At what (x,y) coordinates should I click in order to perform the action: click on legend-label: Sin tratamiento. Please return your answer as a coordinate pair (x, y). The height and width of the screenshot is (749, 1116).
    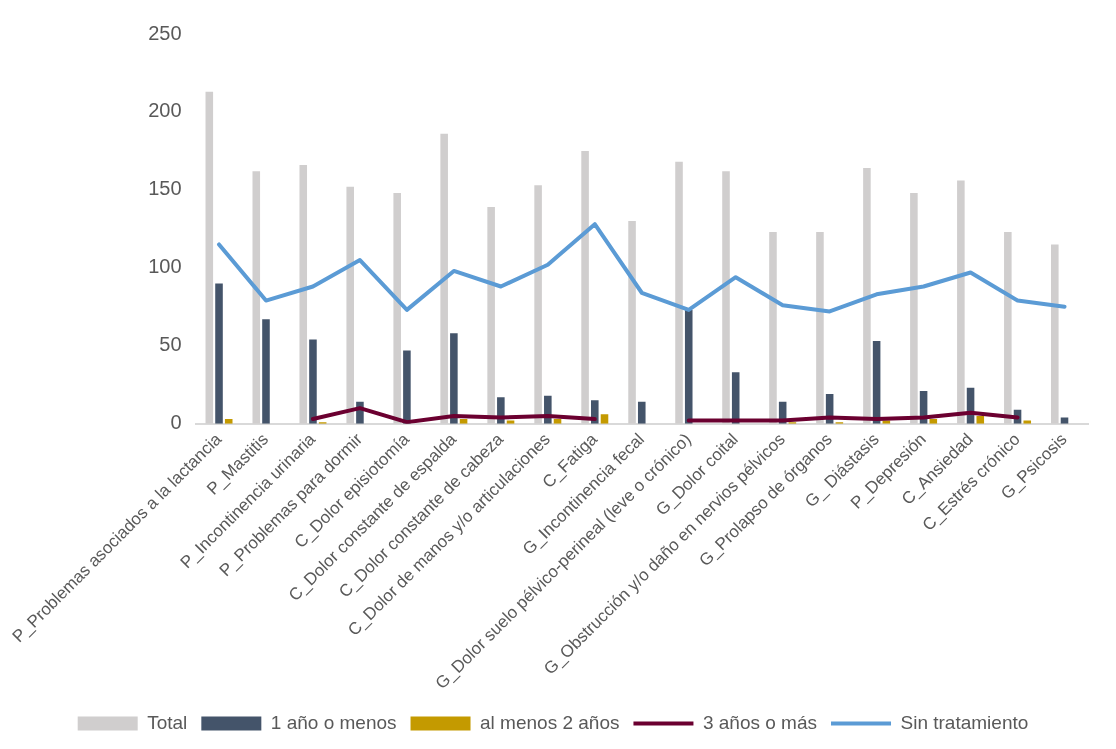
    Looking at the image, I should click on (964, 722).